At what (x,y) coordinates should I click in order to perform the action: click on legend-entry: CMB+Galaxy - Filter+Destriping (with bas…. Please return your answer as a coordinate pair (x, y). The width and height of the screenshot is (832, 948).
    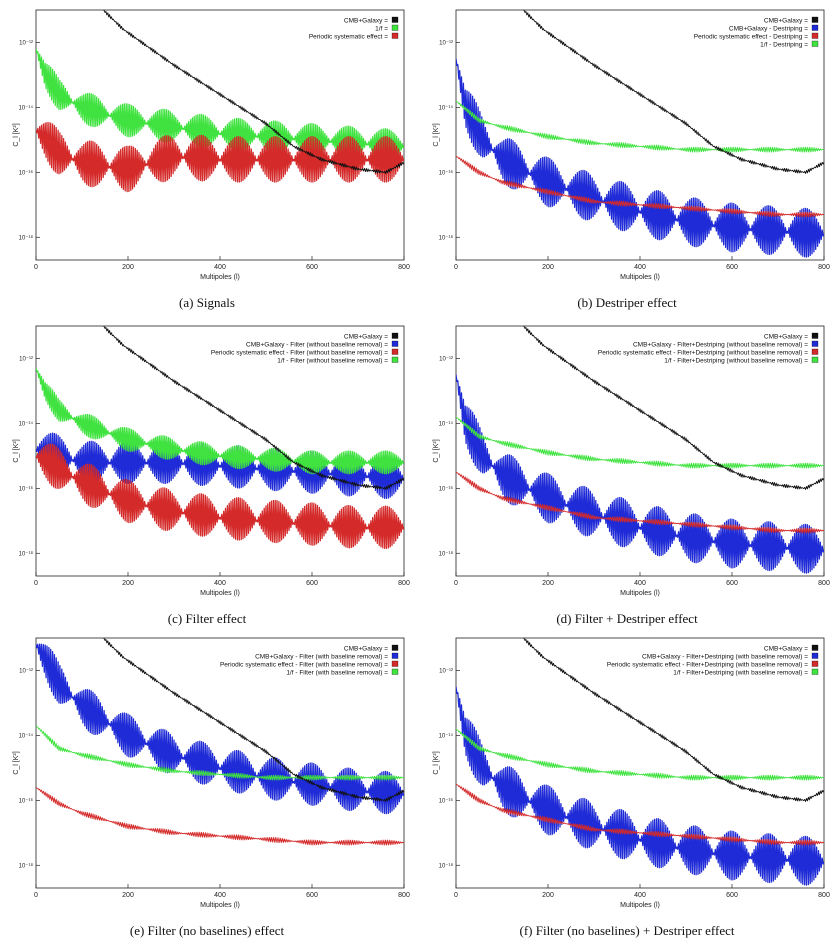
    Looking at the image, I should click on (725, 657).